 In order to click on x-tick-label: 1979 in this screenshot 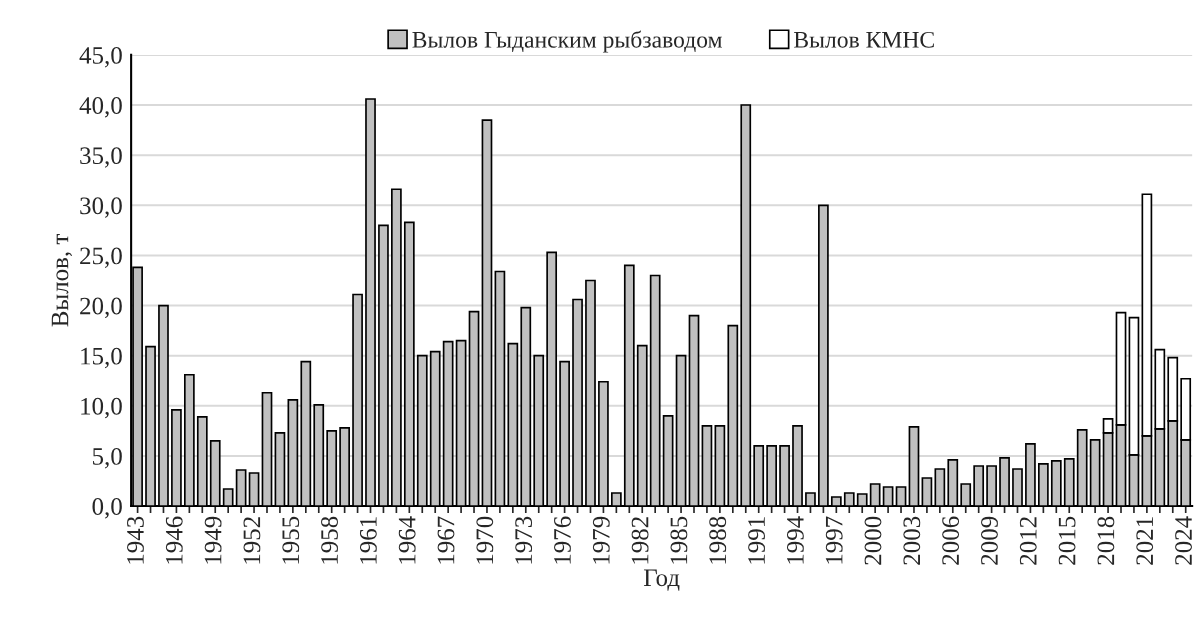, I will do `click(601, 540)`.